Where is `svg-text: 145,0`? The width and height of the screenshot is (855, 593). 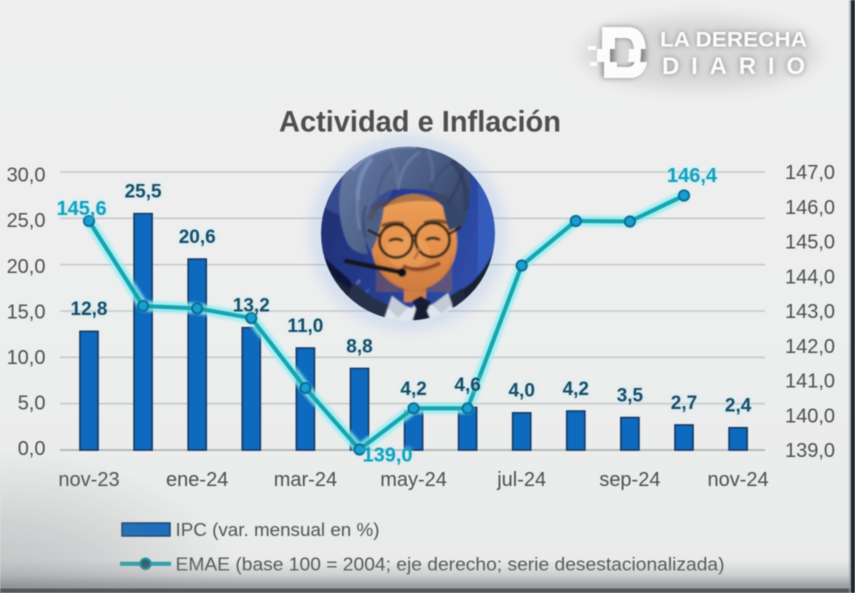
svg-text: 145,0 is located at coordinates (810, 243).